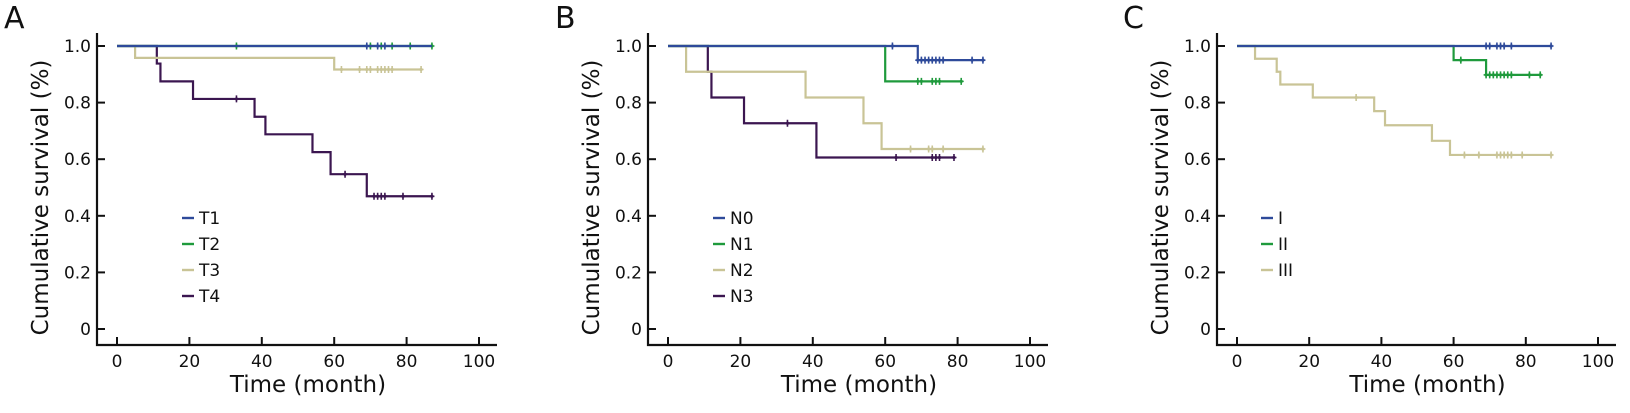 This screenshot has height=413, width=1630. What do you see at coordinates (209, 245) in the screenshot?
I see `legend-label-t2: T2` at bounding box center [209, 245].